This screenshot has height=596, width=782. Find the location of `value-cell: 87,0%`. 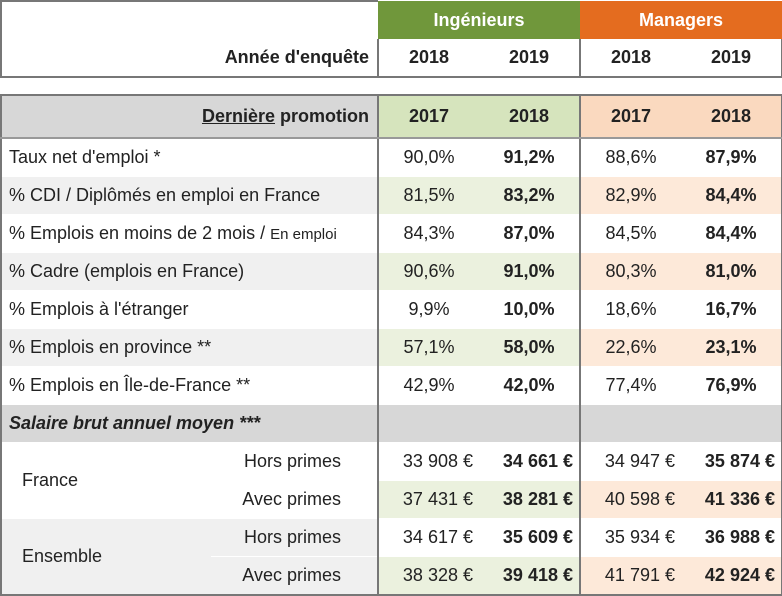

value-cell: 87,0% is located at coordinates (529, 233).